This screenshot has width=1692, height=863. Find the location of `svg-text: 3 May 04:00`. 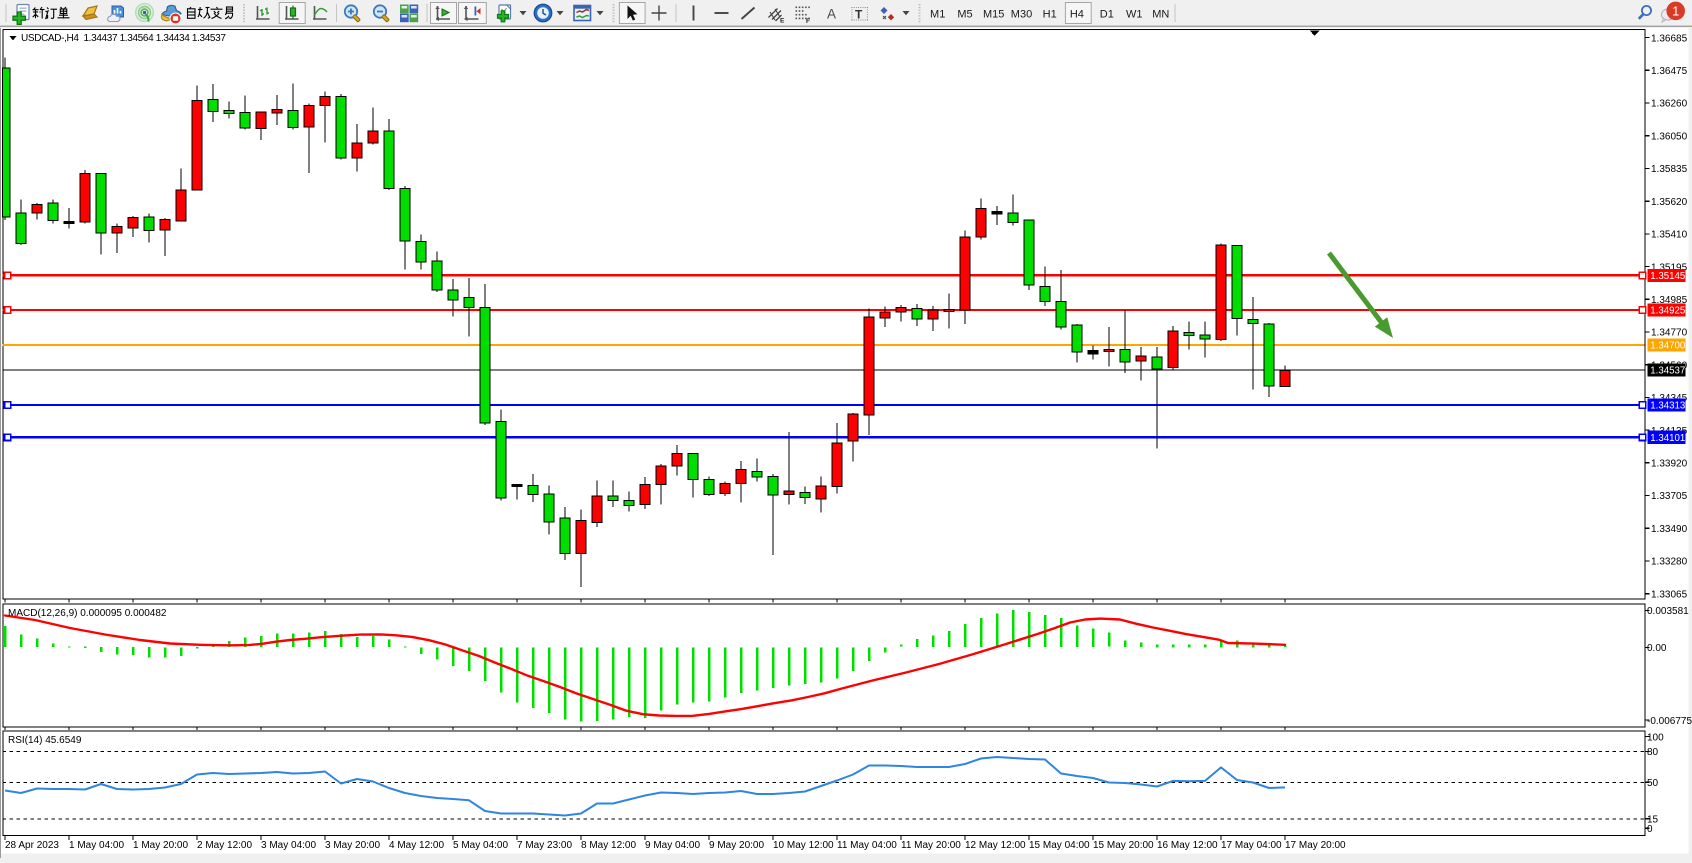

svg-text: 3 May 04:00 is located at coordinates (288, 845).